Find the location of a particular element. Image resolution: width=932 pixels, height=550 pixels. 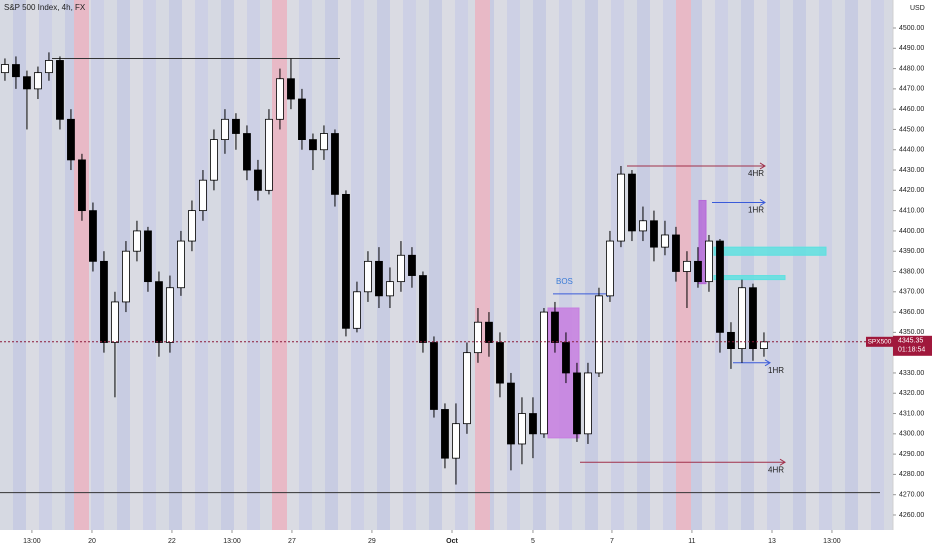

session-band-pink is located at coordinates (279, 265).